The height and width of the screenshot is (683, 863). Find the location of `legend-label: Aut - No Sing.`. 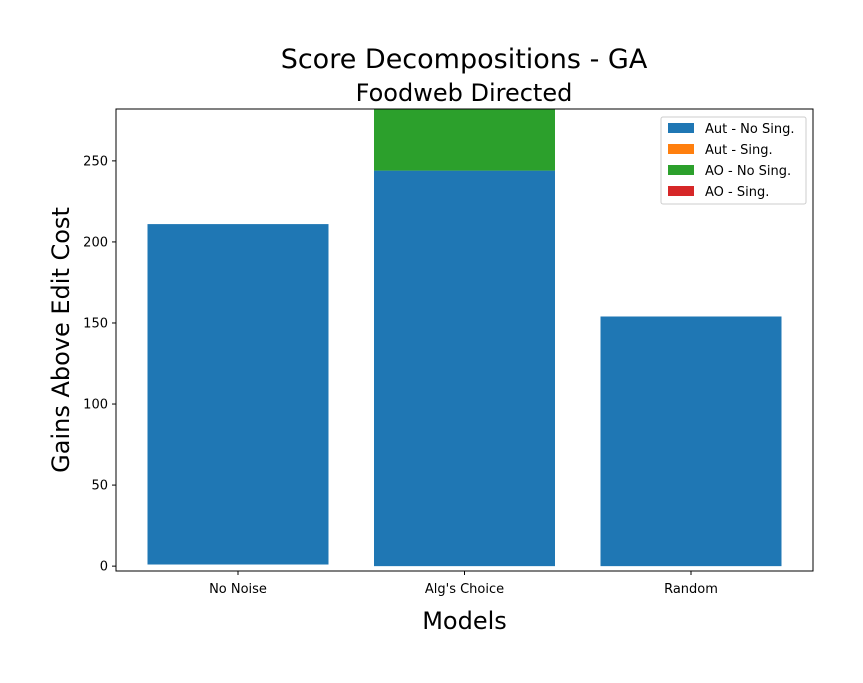

legend-label: Aut - No Sing. is located at coordinates (749, 129).